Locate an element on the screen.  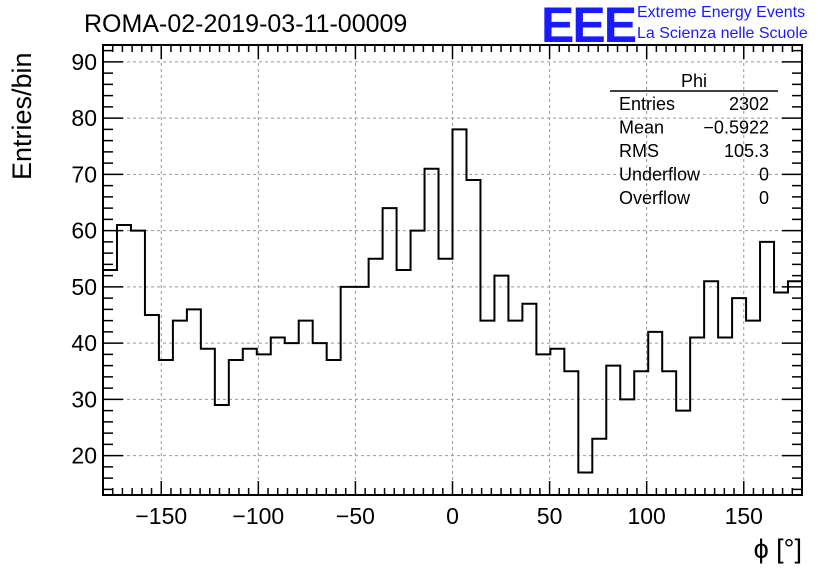
x-tick-label: −50 is located at coordinates (355, 516).